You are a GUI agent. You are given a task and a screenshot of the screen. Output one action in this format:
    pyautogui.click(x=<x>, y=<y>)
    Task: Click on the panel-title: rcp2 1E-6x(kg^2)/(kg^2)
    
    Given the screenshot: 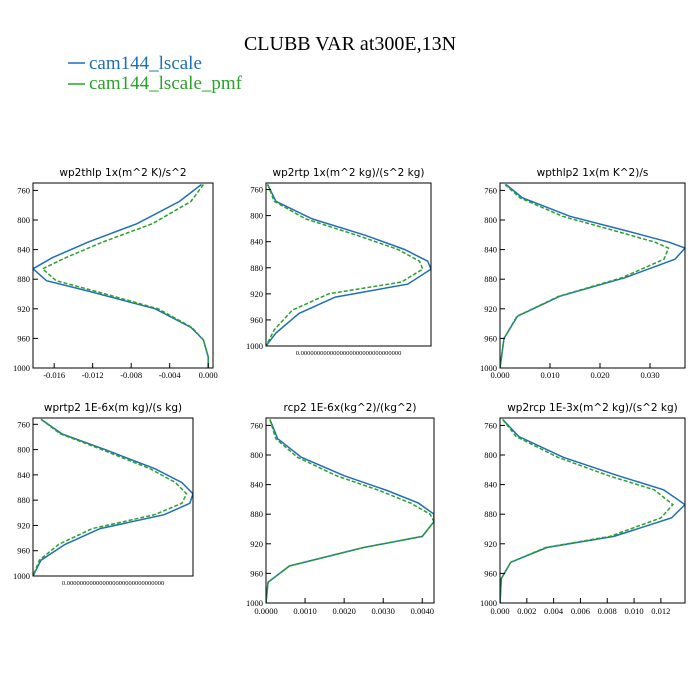 What is the action you would take?
    pyautogui.click(x=350, y=408)
    